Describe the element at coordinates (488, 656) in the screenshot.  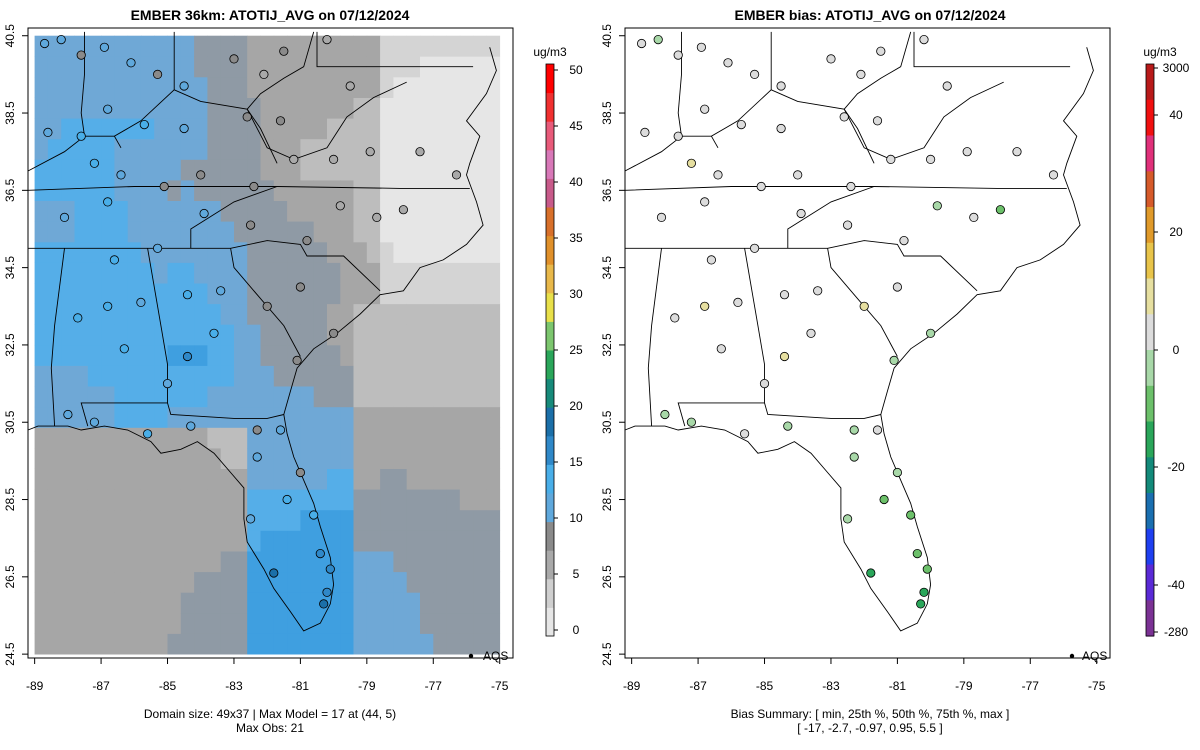
I see `left-legend: AQS` at that location.